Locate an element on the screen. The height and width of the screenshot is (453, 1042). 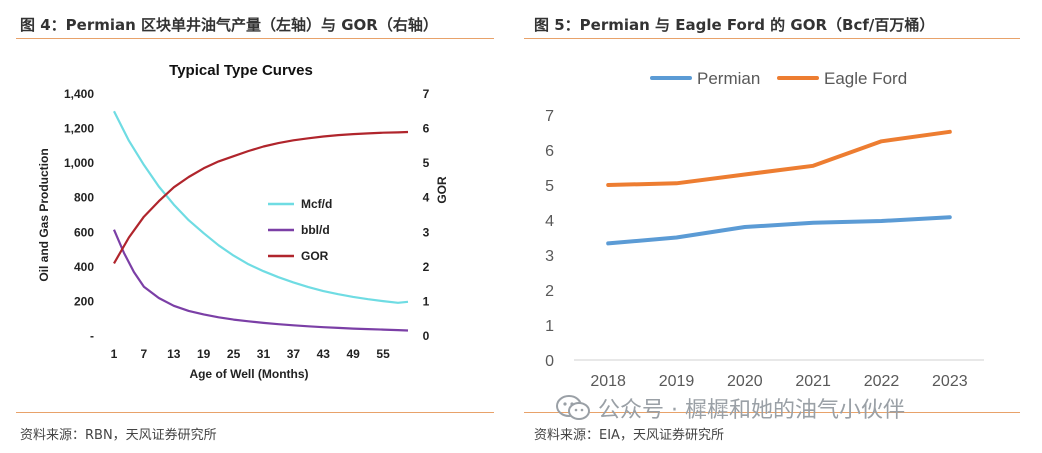
y-tick-label: 1 is located at coordinates (549, 326).